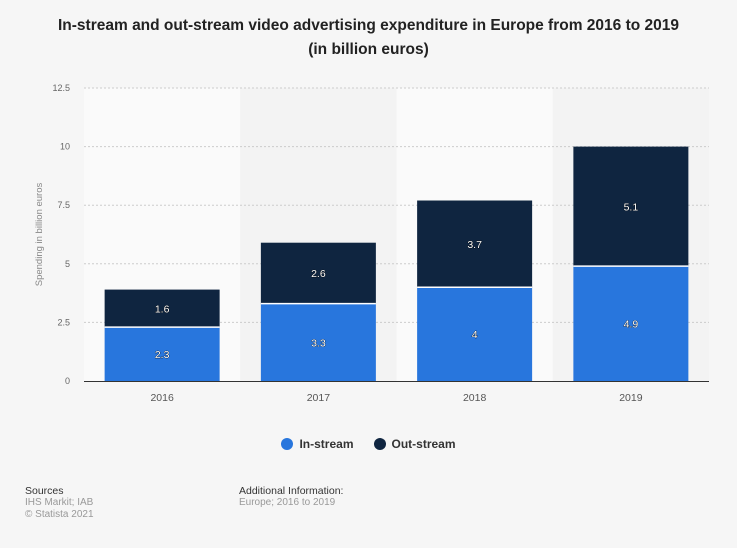 This screenshot has height=548, width=737. Describe the element at coordinates (63, 205) in the screenshot. I see `y-tick-label: 7.5` at that location.